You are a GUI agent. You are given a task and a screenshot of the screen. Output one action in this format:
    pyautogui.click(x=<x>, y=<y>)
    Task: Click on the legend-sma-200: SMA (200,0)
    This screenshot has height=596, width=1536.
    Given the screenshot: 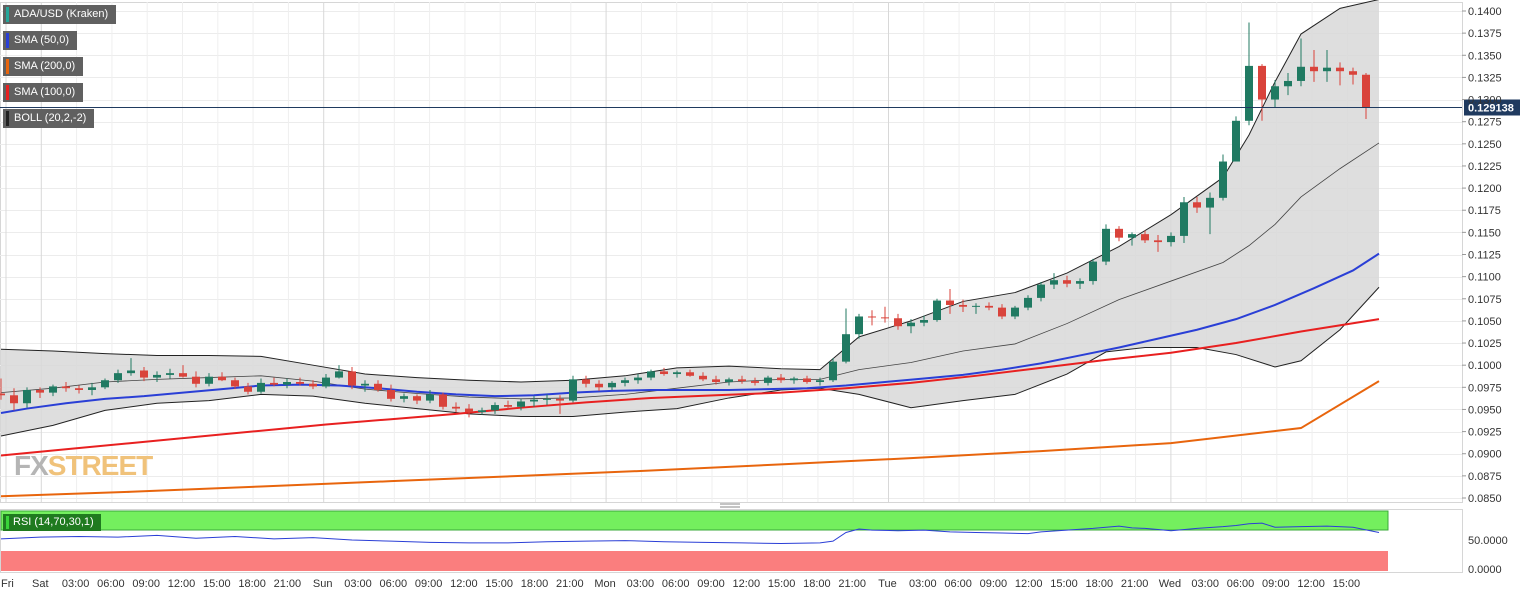 What is the action you would take?
    pyautogui.click(x=43, y=66)
    